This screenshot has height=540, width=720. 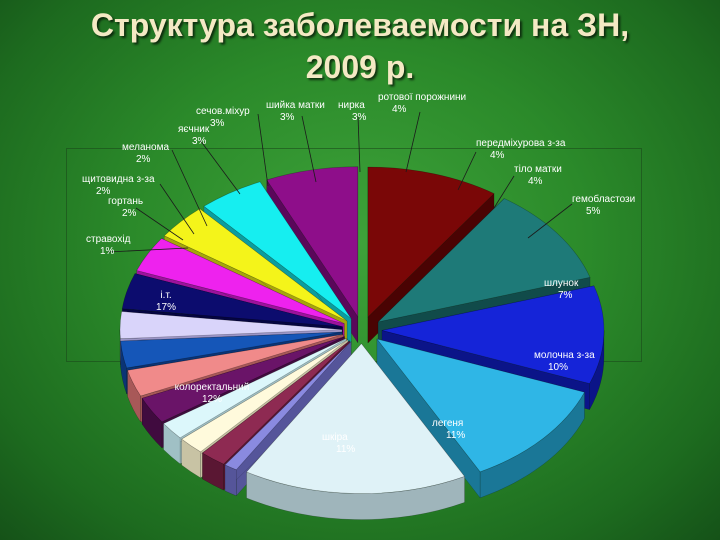 I want to click on pie-slice-label: стравохід 1%, so click(x=108, y=245).